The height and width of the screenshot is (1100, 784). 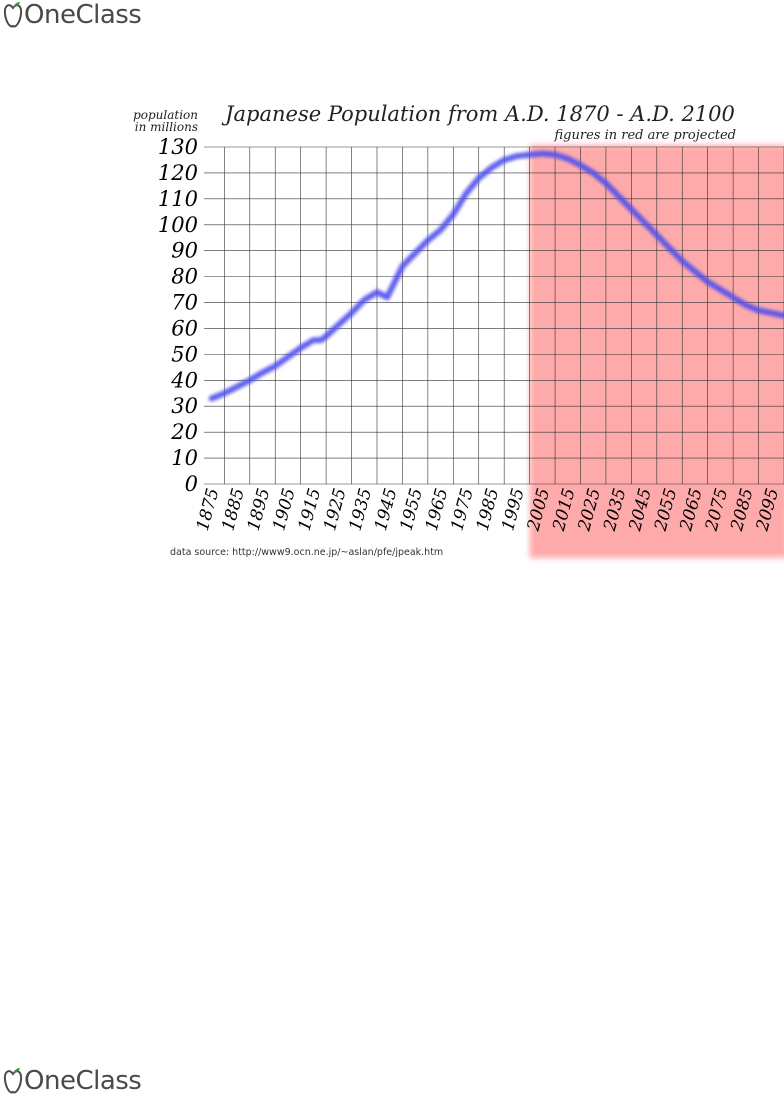 What do you see at coordinates (184, 328) in the screenshot?
I see `y-tick-label: 60` at bounding box center [184, 328].